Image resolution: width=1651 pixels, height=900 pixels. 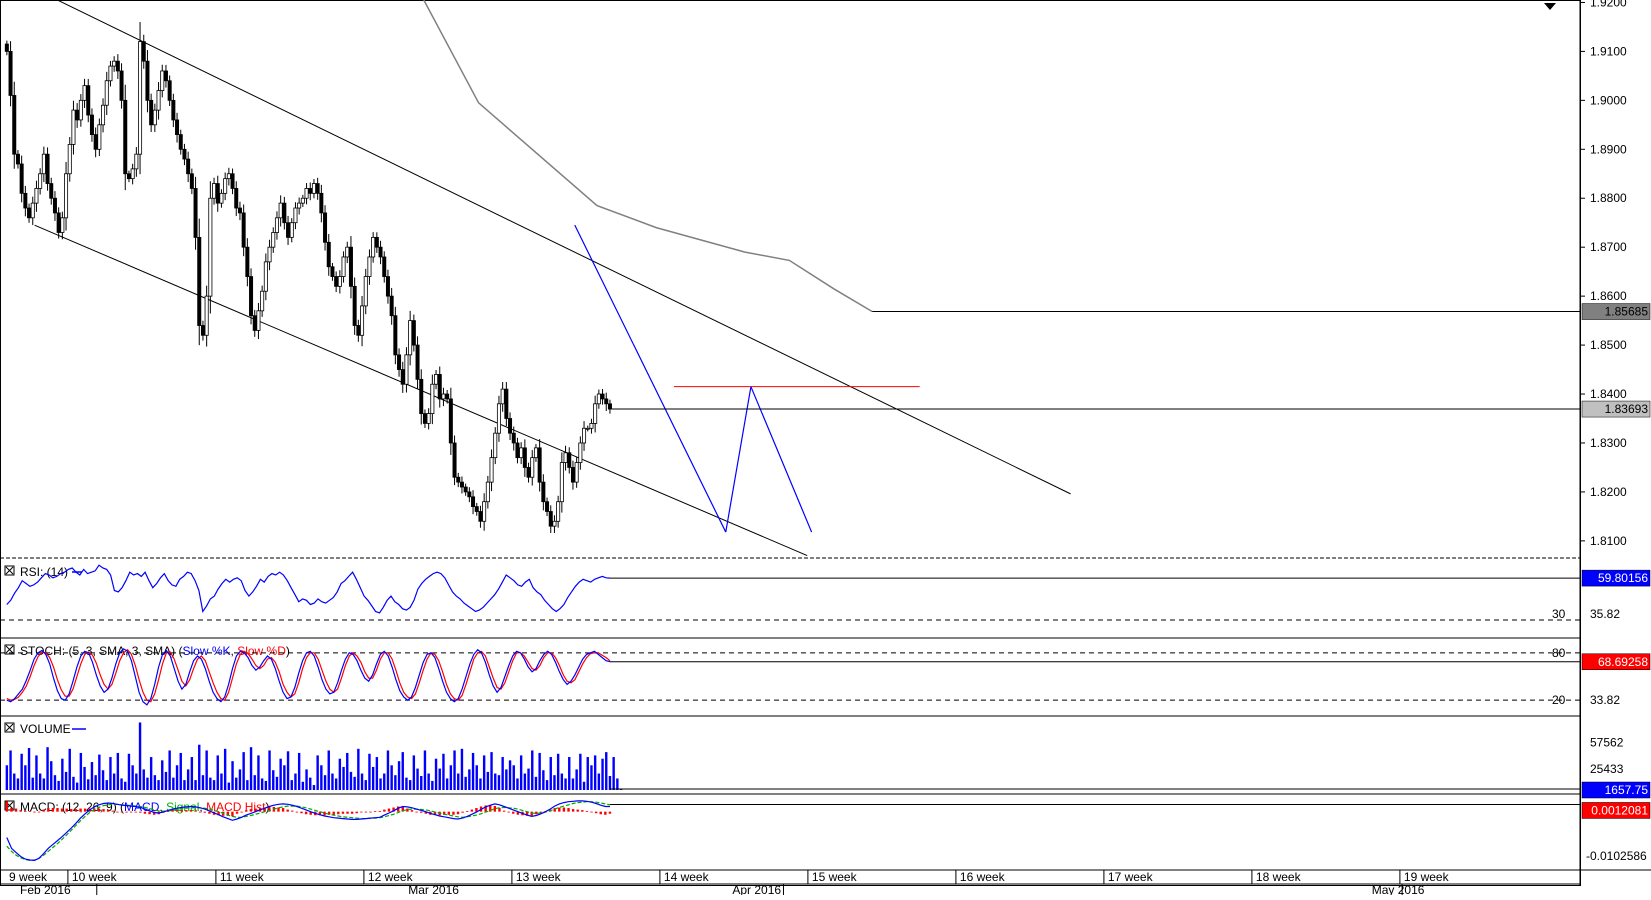 What do you see at coordinates (1627, 409) in the screenshot?
I see `price-value-label: 1.83693` at bounding box center [1627, 409].